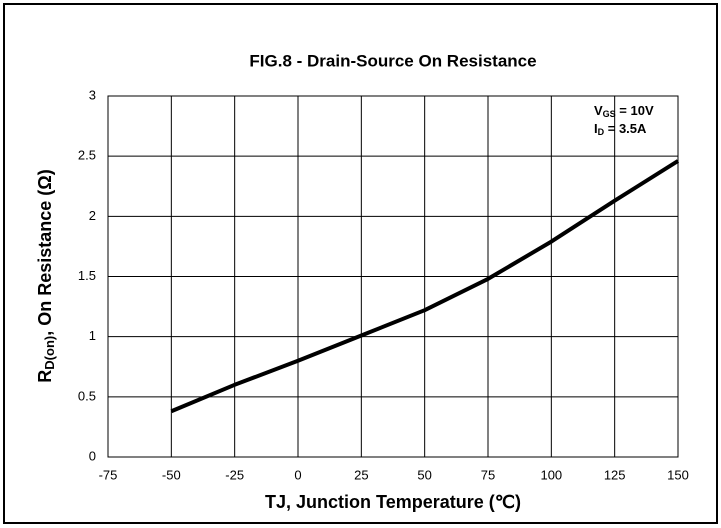 The image size is (721, 528). Describe the element at coordinates (635, 110) in the screenshot. I see `annotation-rest: = 10V` at that location.